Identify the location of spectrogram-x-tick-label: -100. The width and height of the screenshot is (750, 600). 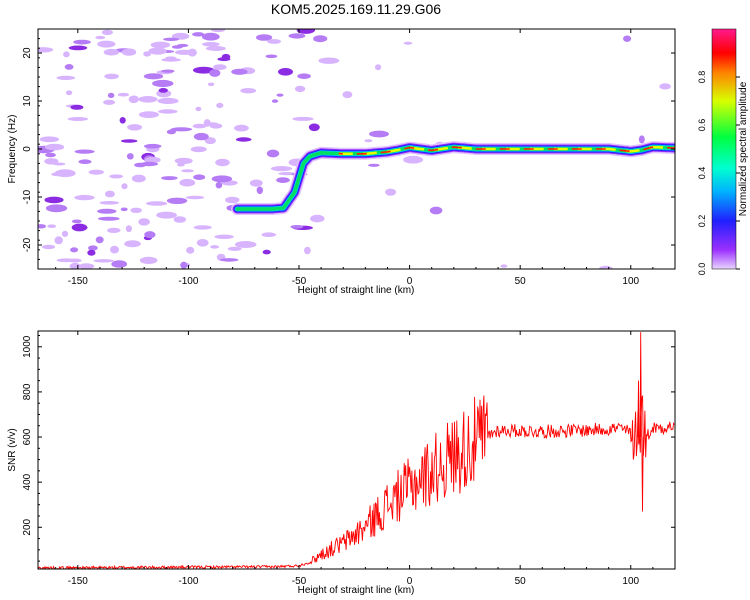
(188, 281).